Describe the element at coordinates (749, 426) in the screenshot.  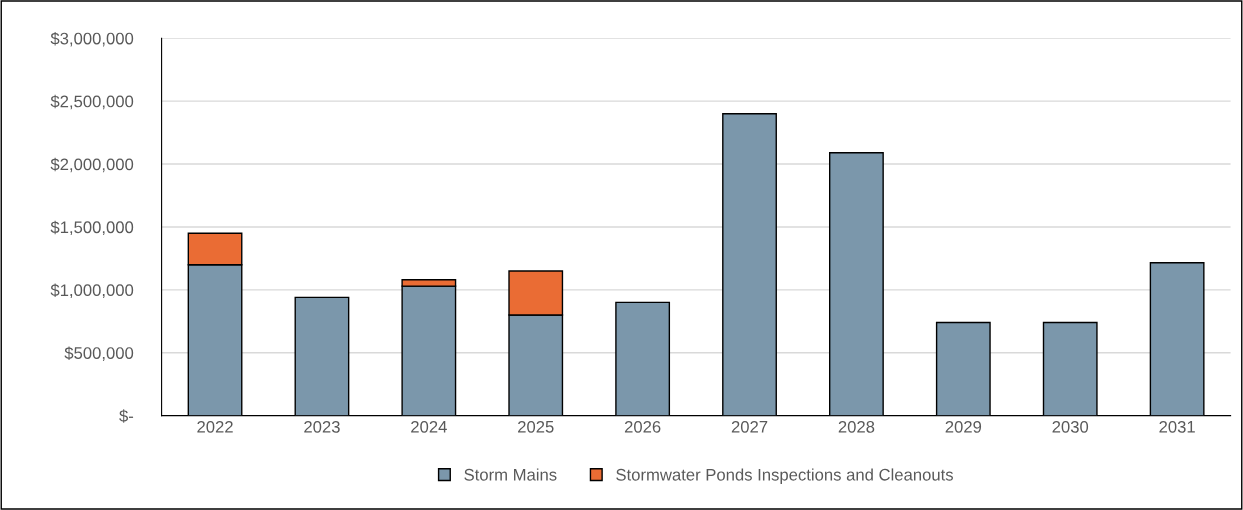
I see `x-tick-label: 2027` at that location.